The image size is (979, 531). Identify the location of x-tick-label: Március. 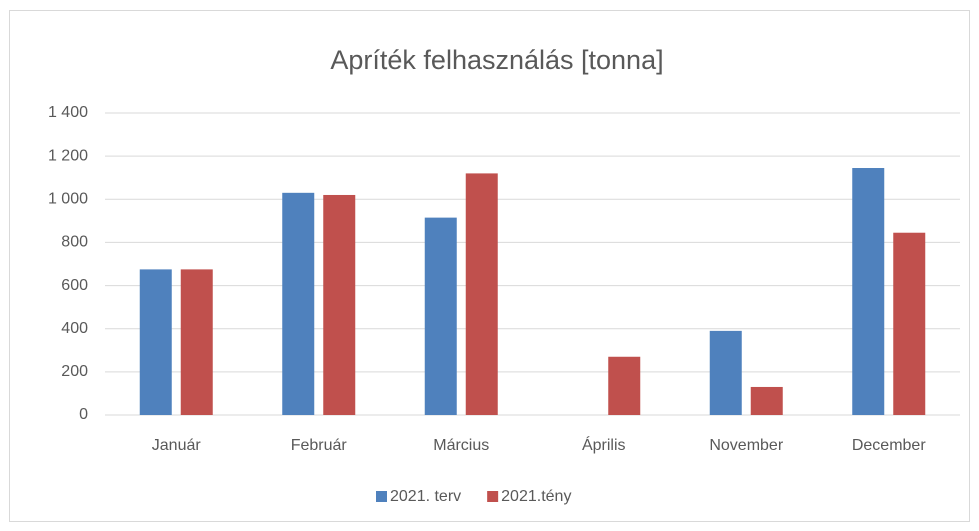
(461, 445).